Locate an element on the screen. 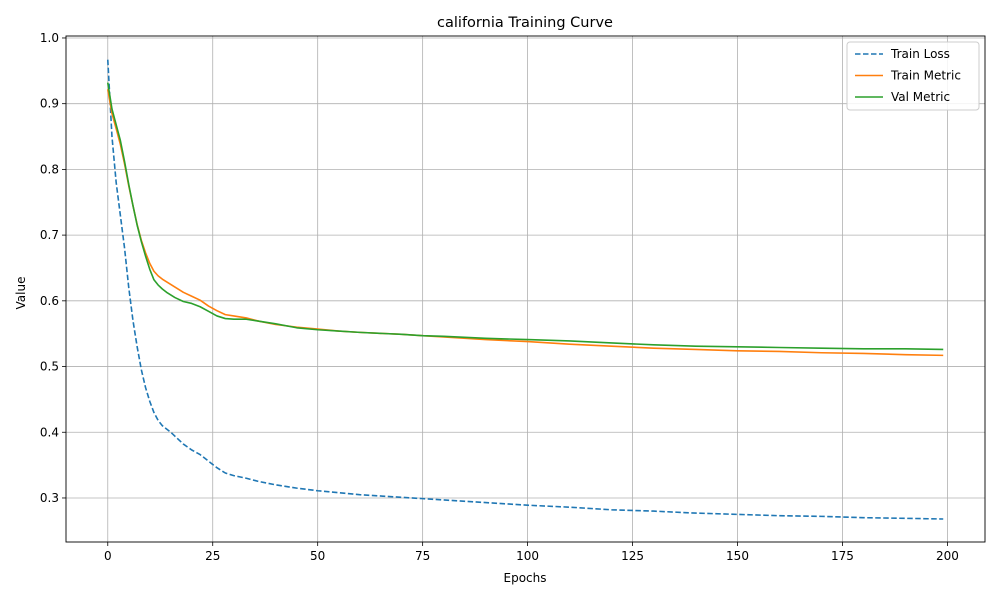 The image size is (1000, 600). legend: Train Loss Train Metric Val Metric is located at coordinates (913, 76).